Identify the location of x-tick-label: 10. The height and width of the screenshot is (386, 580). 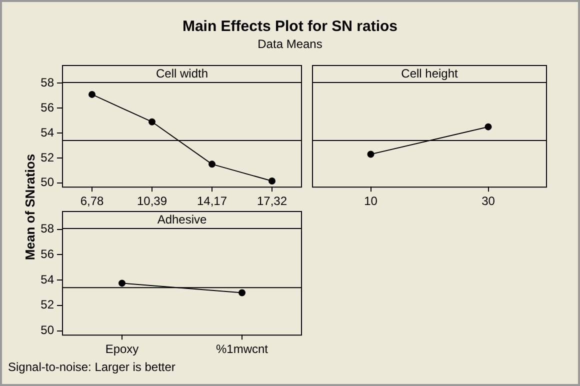
(371, 201).